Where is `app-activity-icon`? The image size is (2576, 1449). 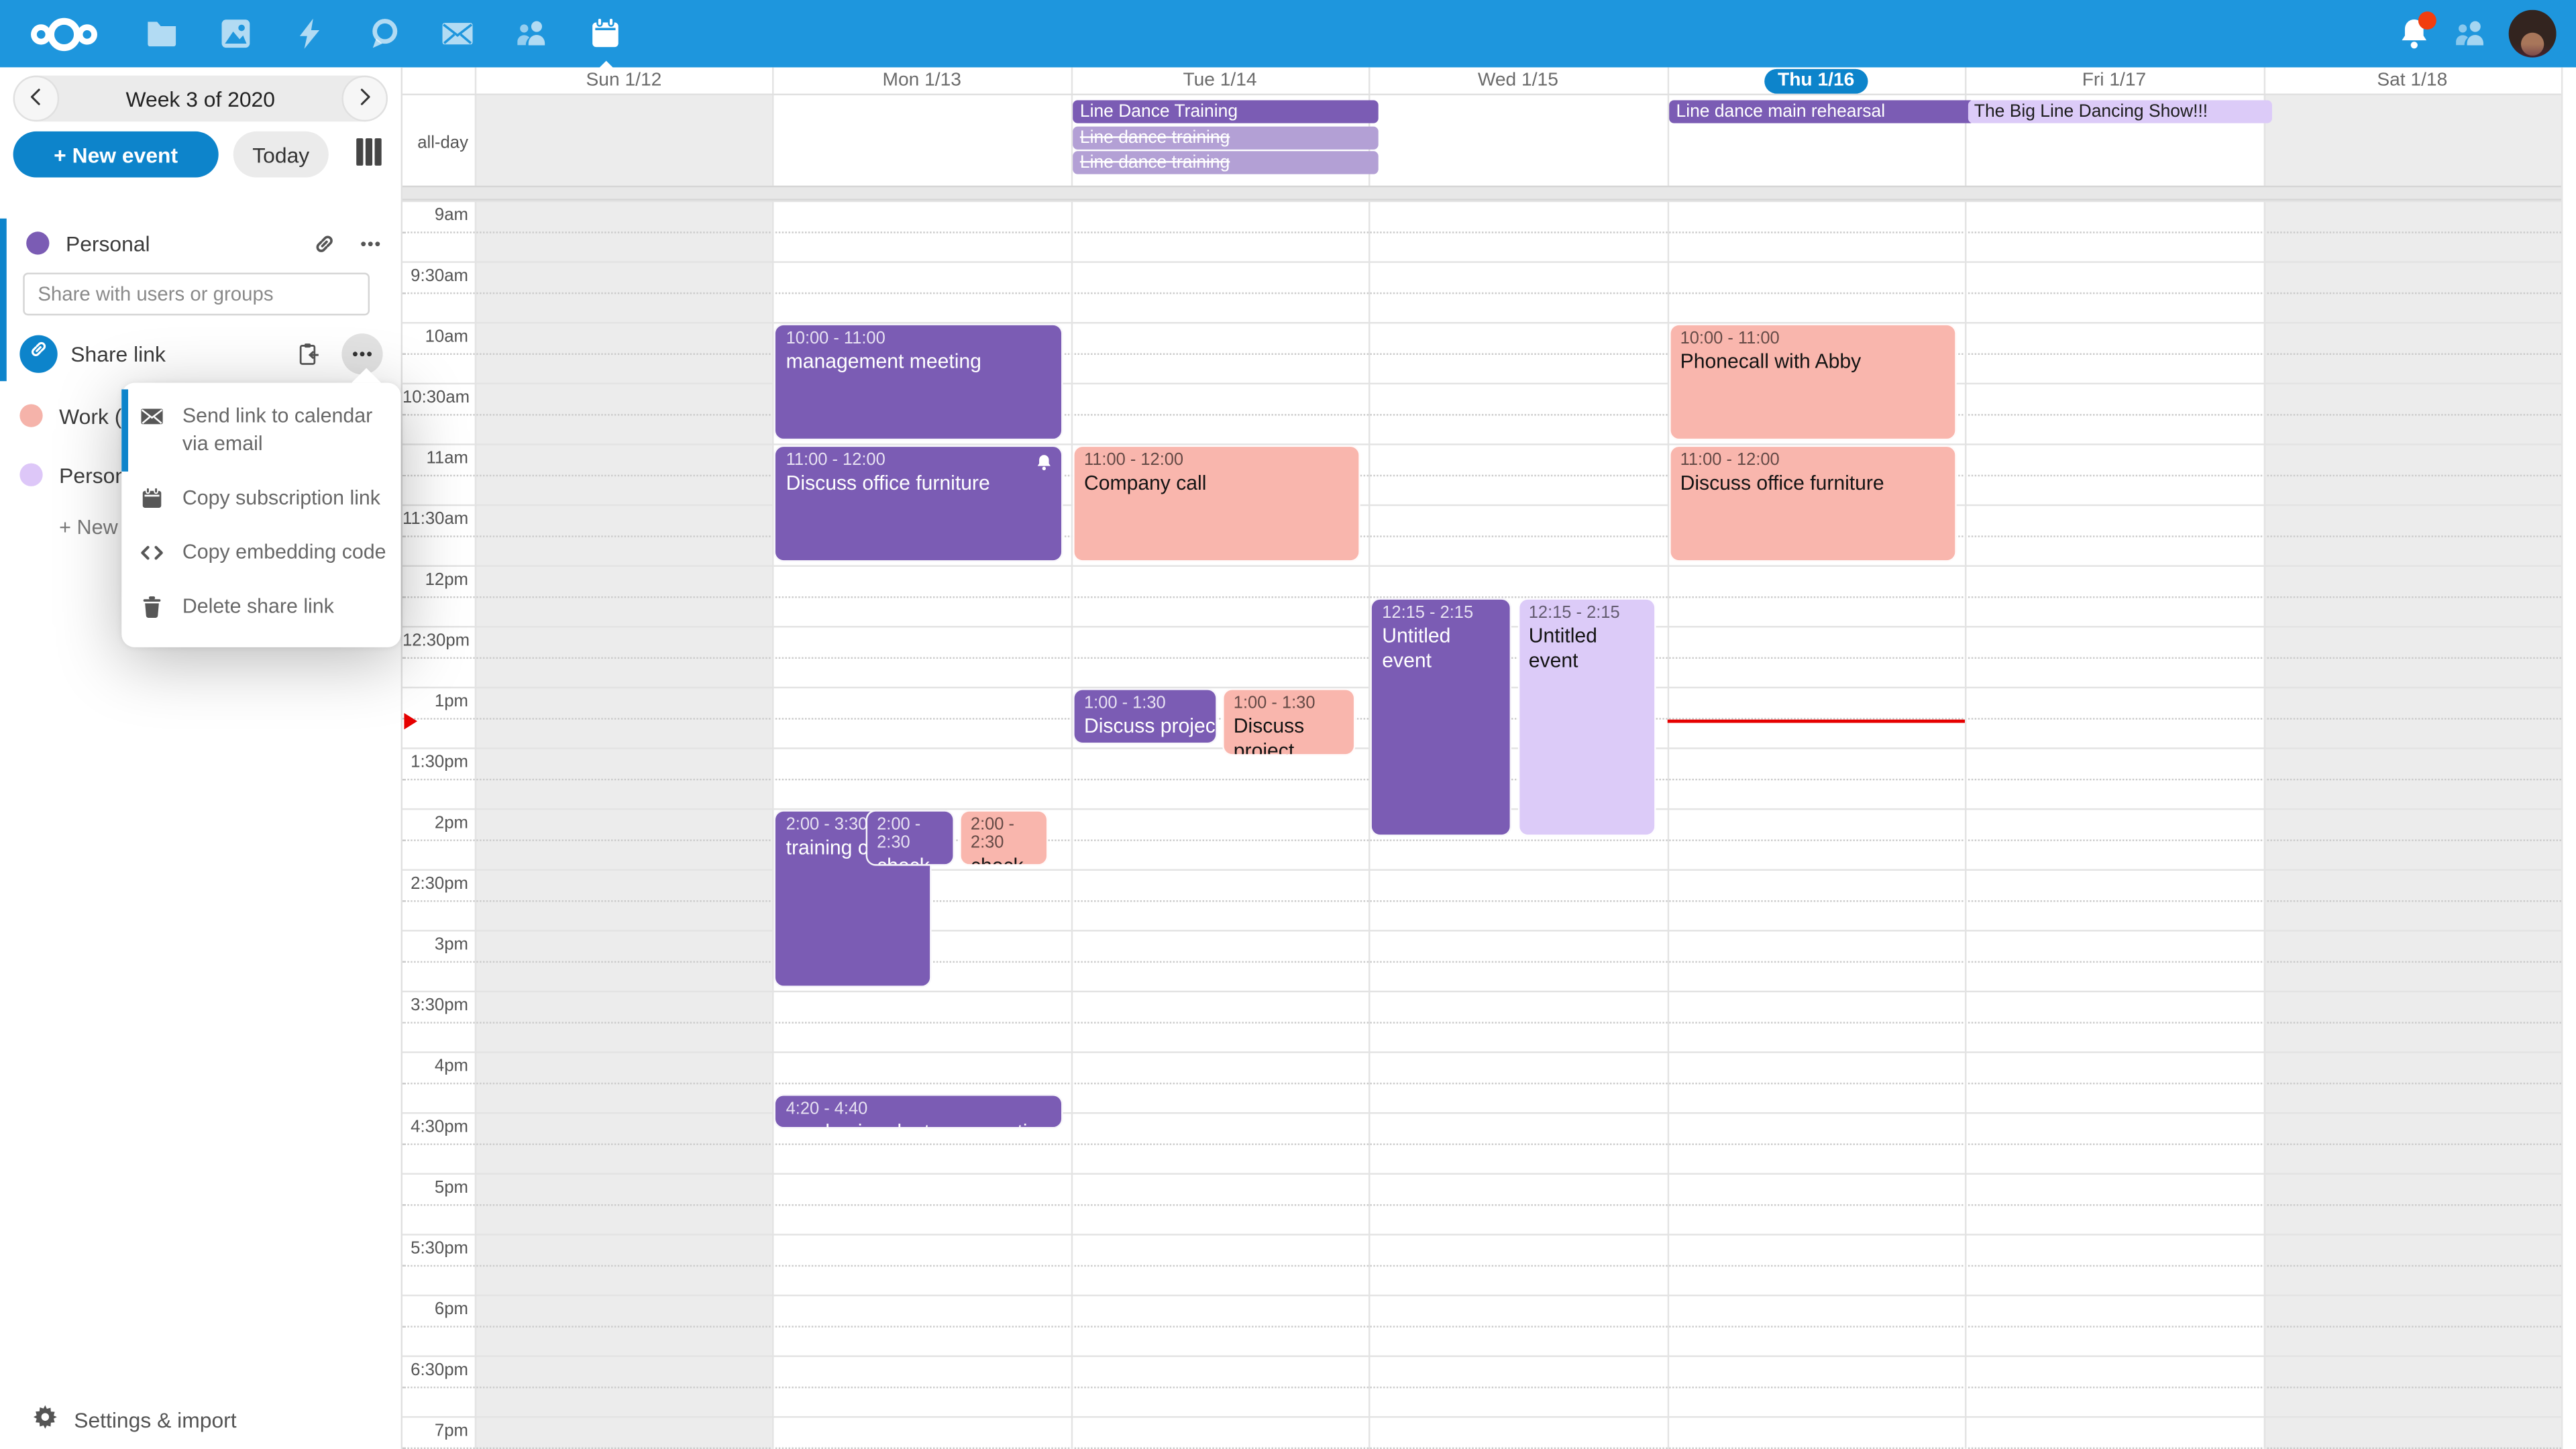
app-activity-icon is located at coordinates (309, 33).